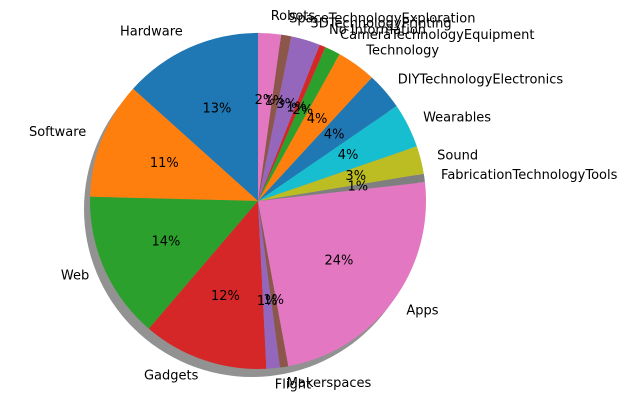 Image resolution: width=640 pixels, height=408 pixels. I want to click on slice-pct-cameratechnologyequipment: 2%, so click(302, 110).